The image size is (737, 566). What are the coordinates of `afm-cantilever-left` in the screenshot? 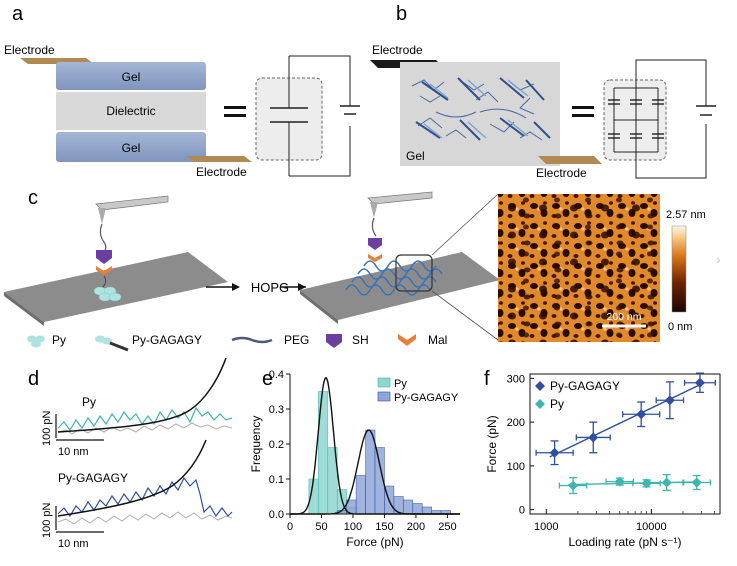 It's located at (132, 203).